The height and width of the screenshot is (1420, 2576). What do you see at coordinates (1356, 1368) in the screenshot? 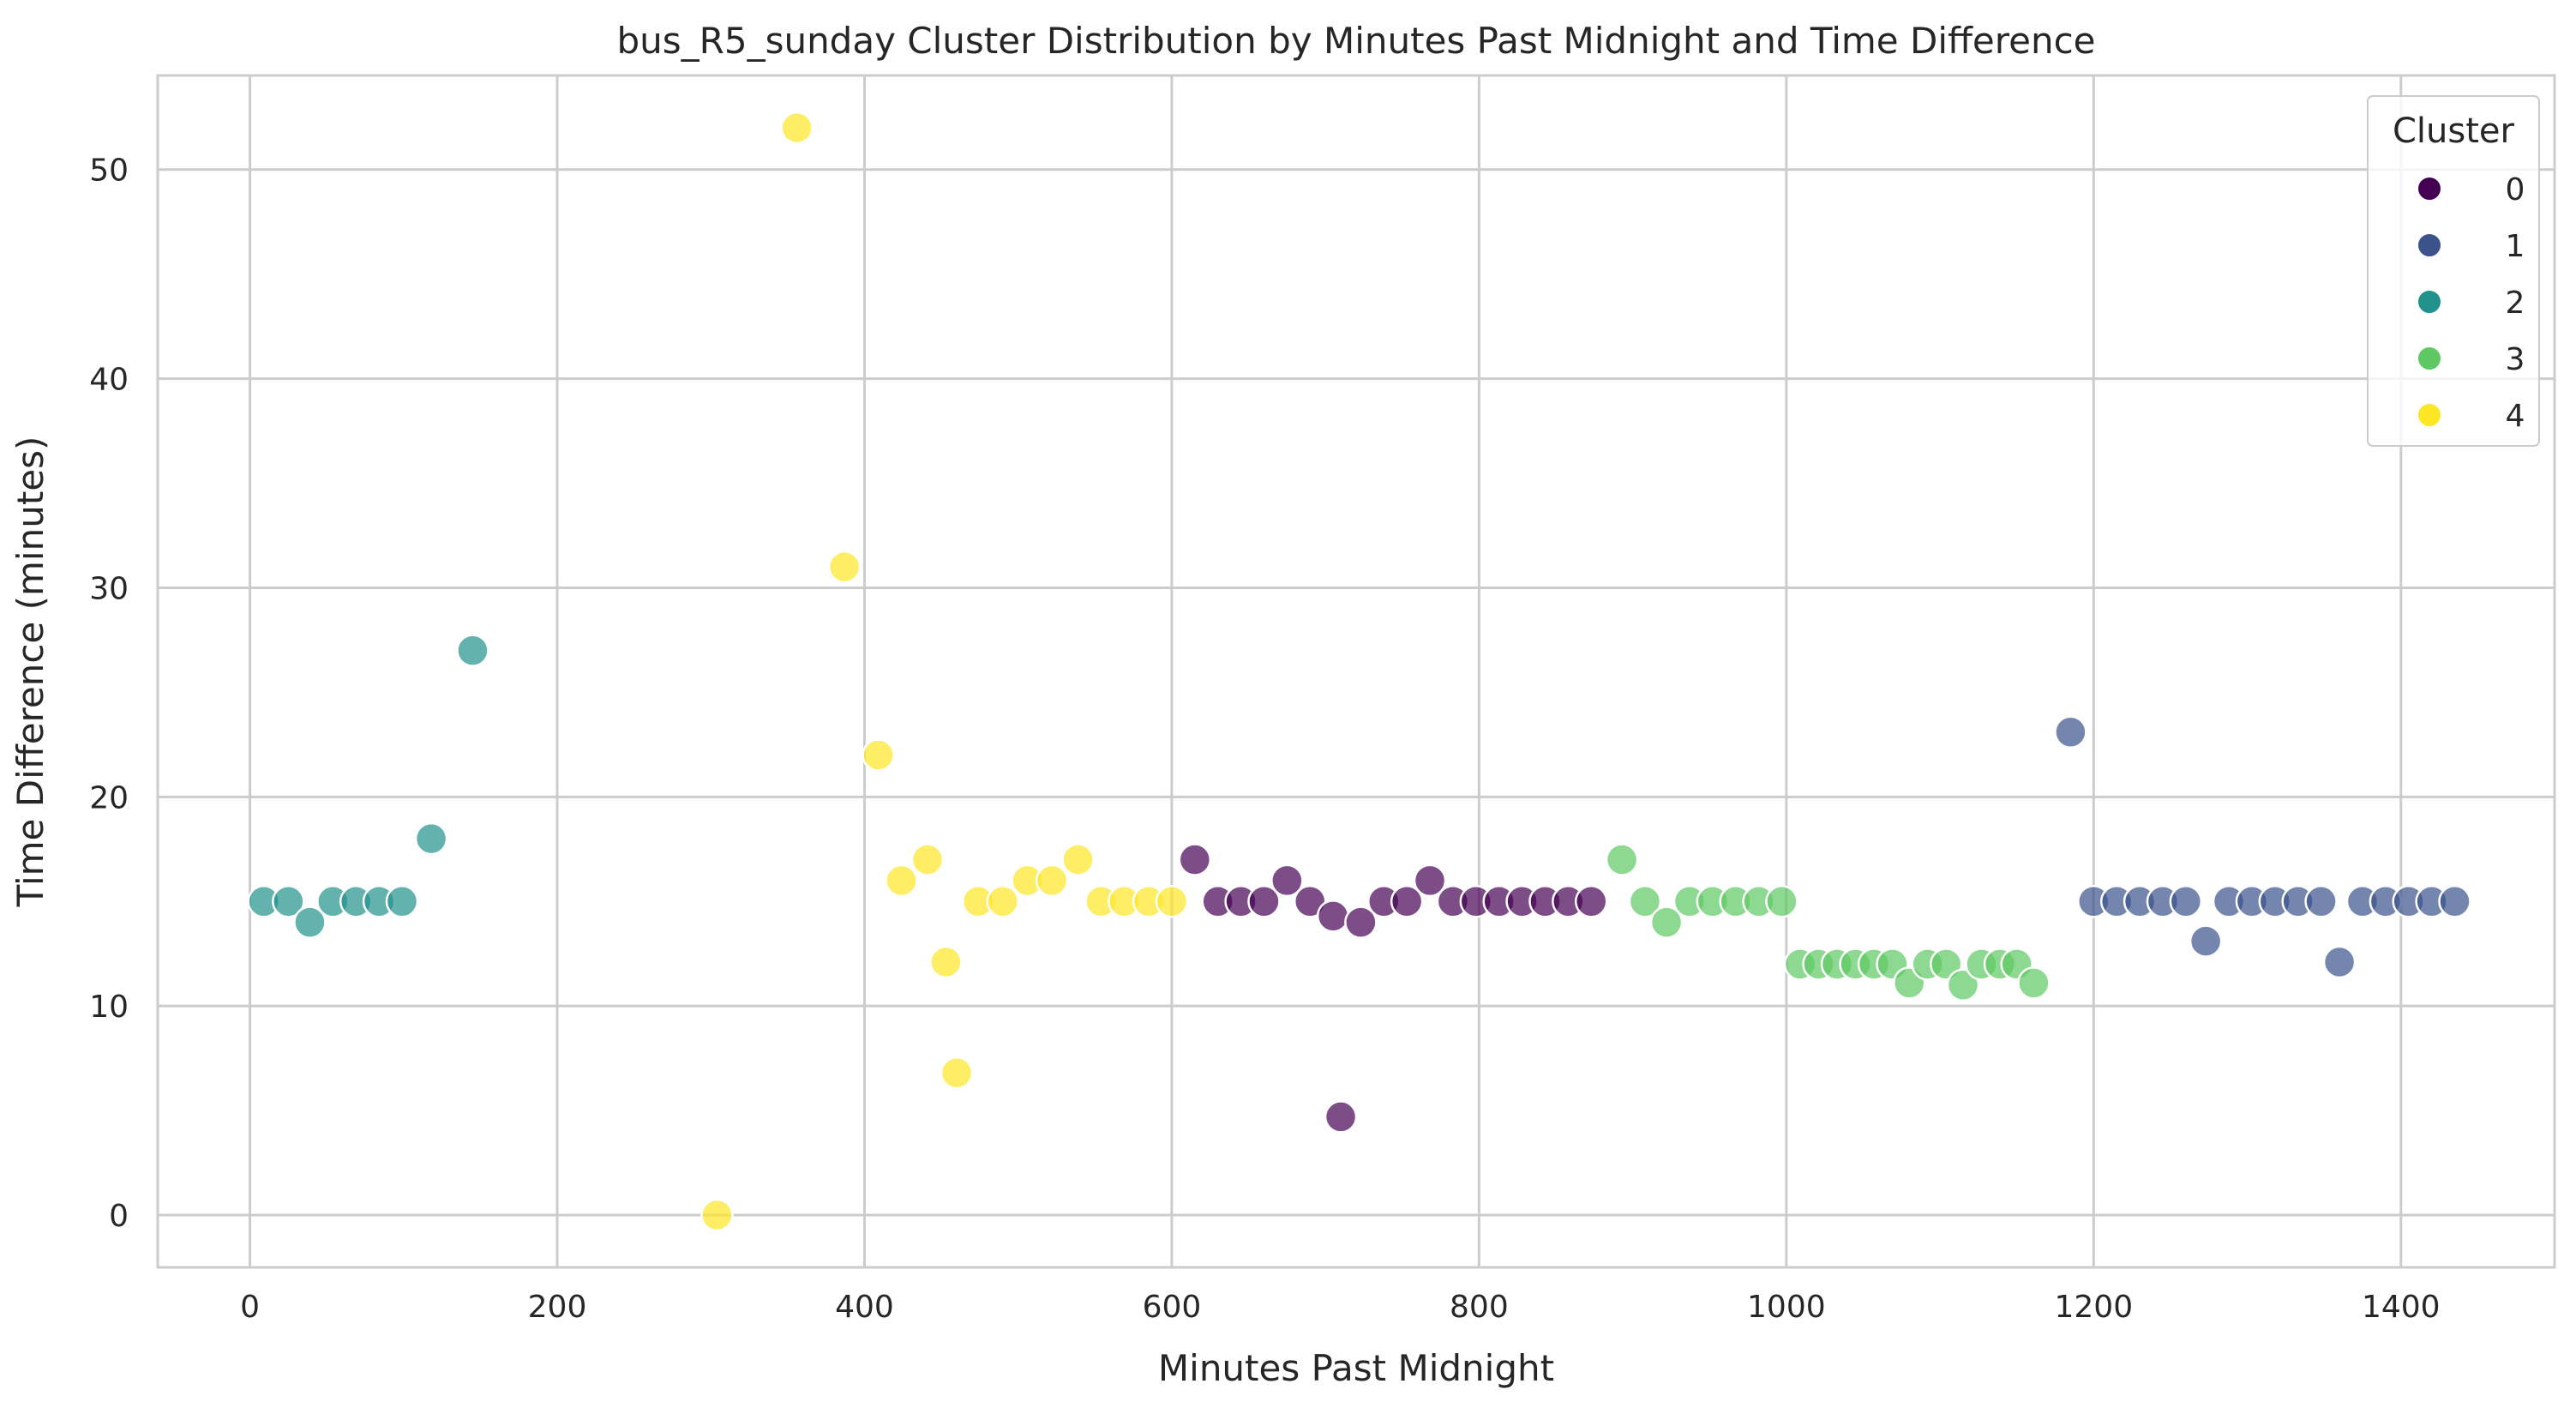
I see `x-axis-title: Minutes Past Midnight` at bounding box center [1356, 1368].